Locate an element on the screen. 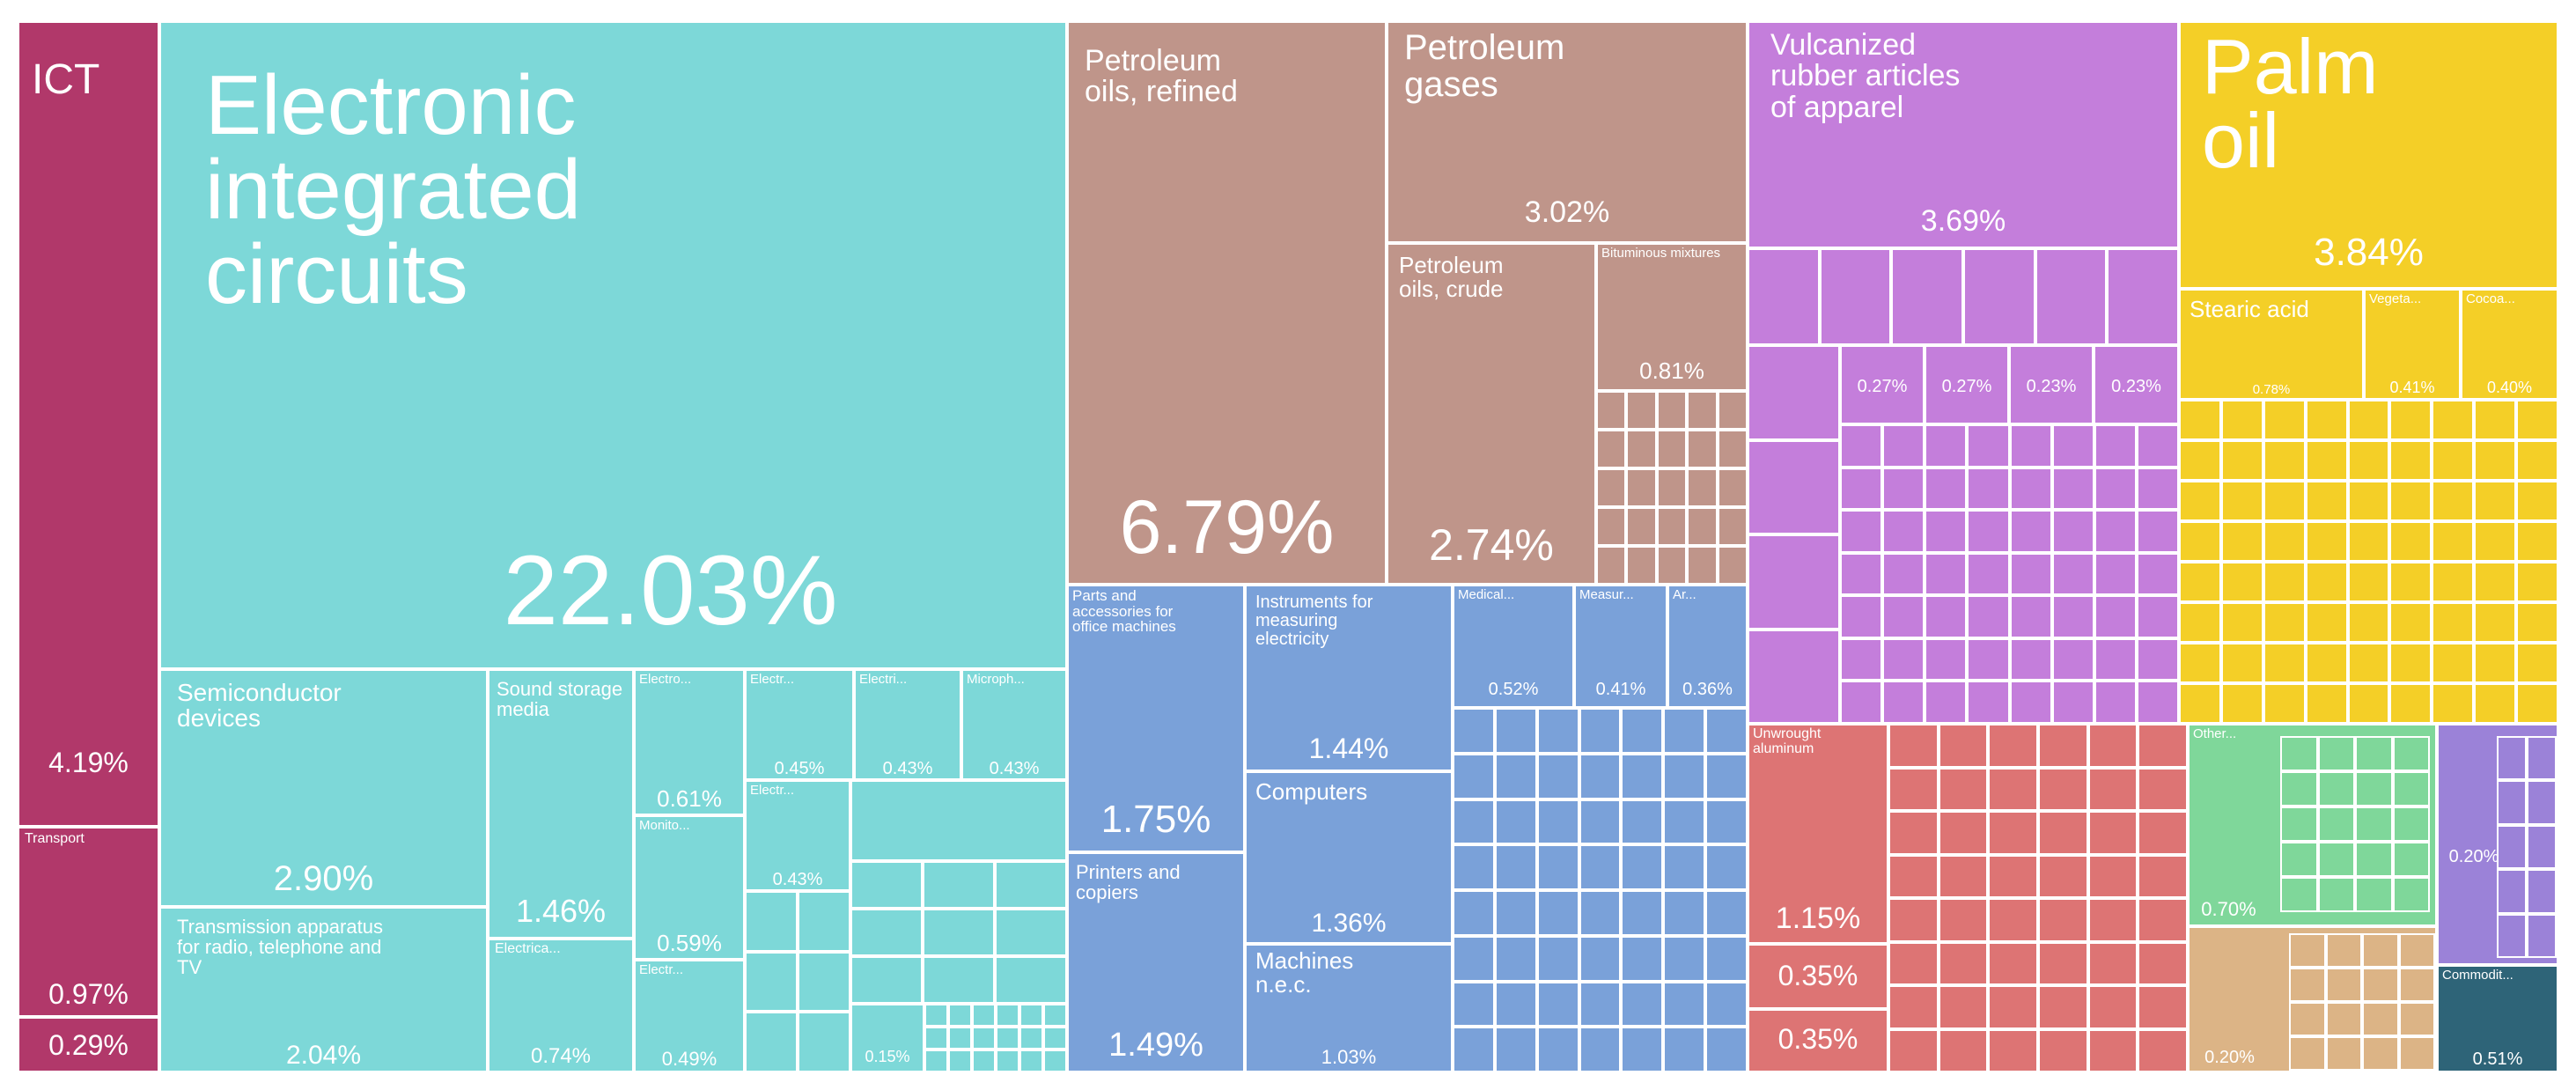 This screenshot has width=2576, height=1090. tile-semiconductor-devices: Semiconductor devices 2.90% is located at coordinates (324, 788).